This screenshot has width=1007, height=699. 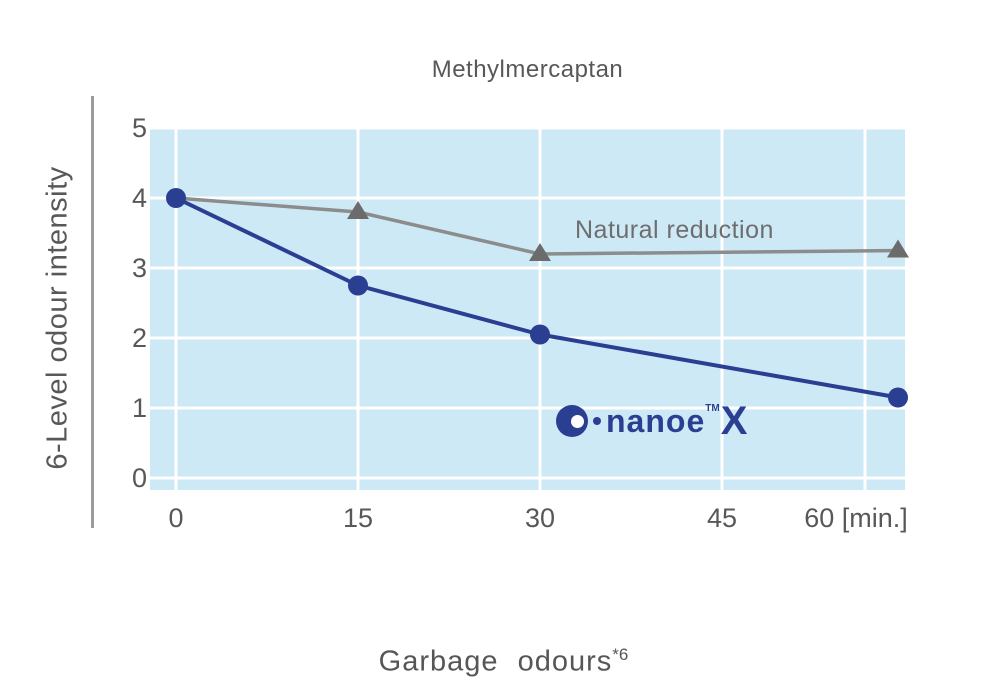 I want to click on chart-caption: Garbage odours*6, so click(x=503, y=662).